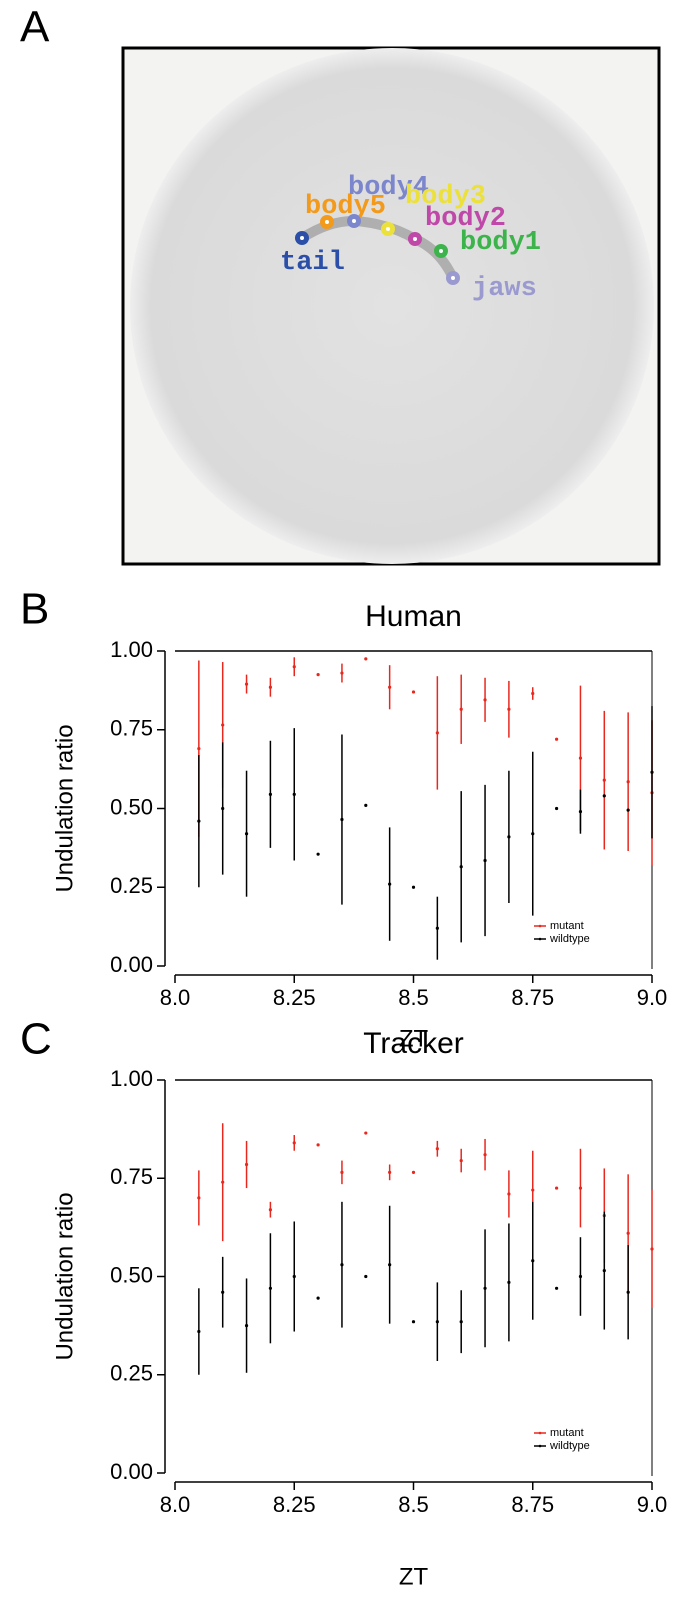 This screenshot has height=1608, width=690. What do you see at coordinates (131, 1274) in the screenshot?
I see `y-tick-label: 0.50` at bounding box center [131, 1274].